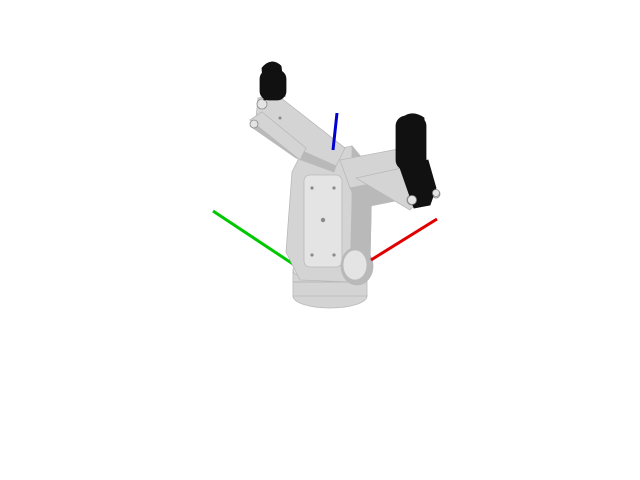  I want to click on y-axis-line, so click(253, 237).